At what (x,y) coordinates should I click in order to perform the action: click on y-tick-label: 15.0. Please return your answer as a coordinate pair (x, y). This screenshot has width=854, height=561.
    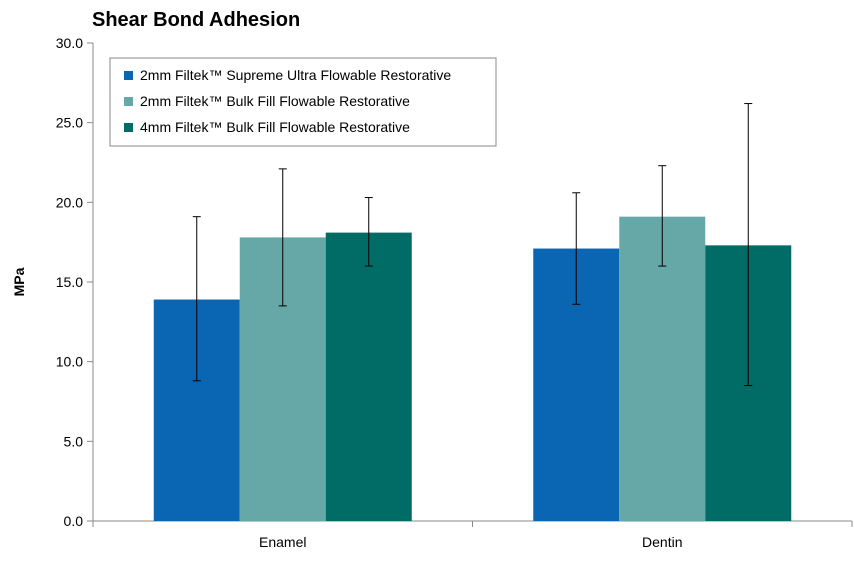
    Looking at the image, I should click on (69, 282).